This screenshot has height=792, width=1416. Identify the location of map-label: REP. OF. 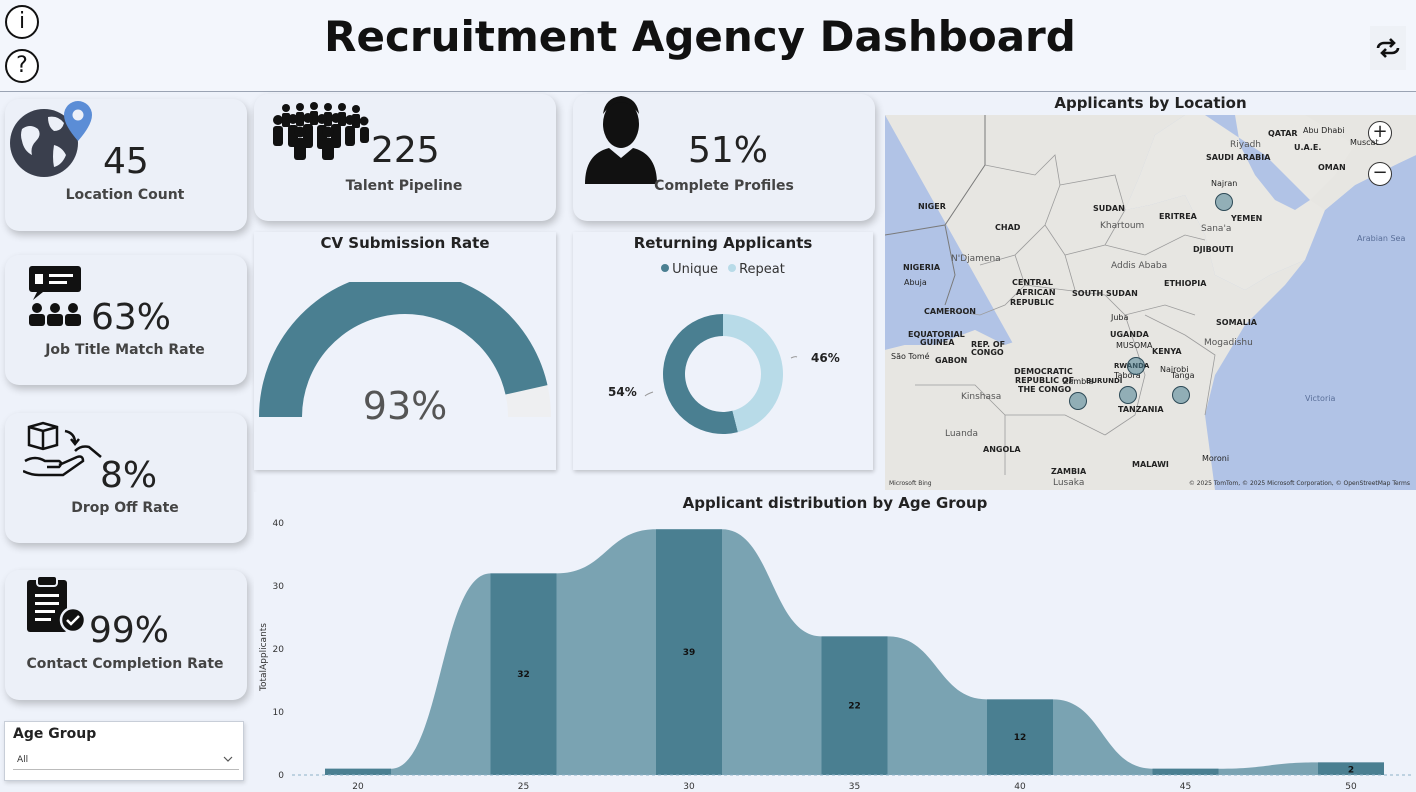
(988, 344).